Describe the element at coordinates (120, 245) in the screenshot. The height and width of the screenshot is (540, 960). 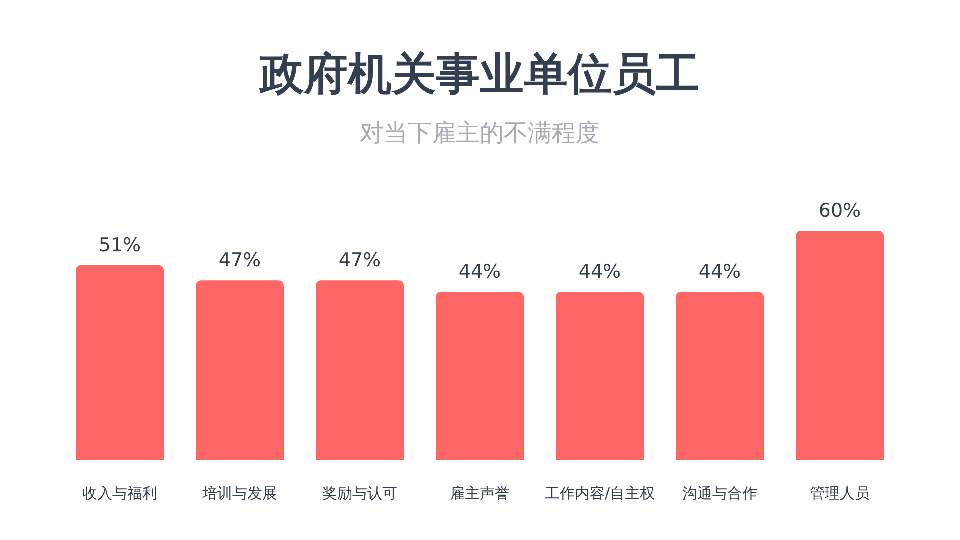
I see `data-label: 51%` at that location.